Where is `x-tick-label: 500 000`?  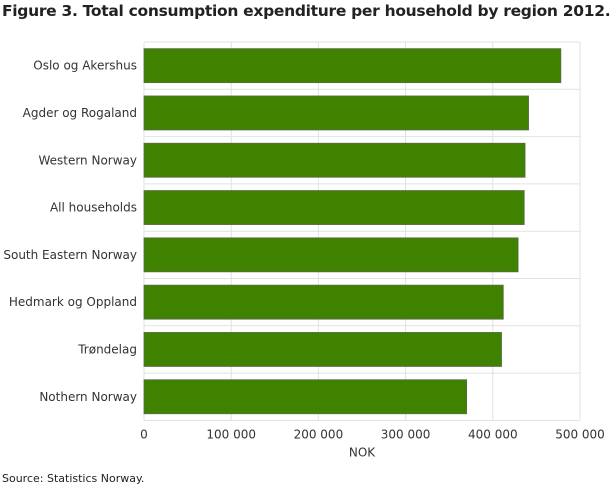
x-tick-label: 500 000 is located at coordinates (580, 434).